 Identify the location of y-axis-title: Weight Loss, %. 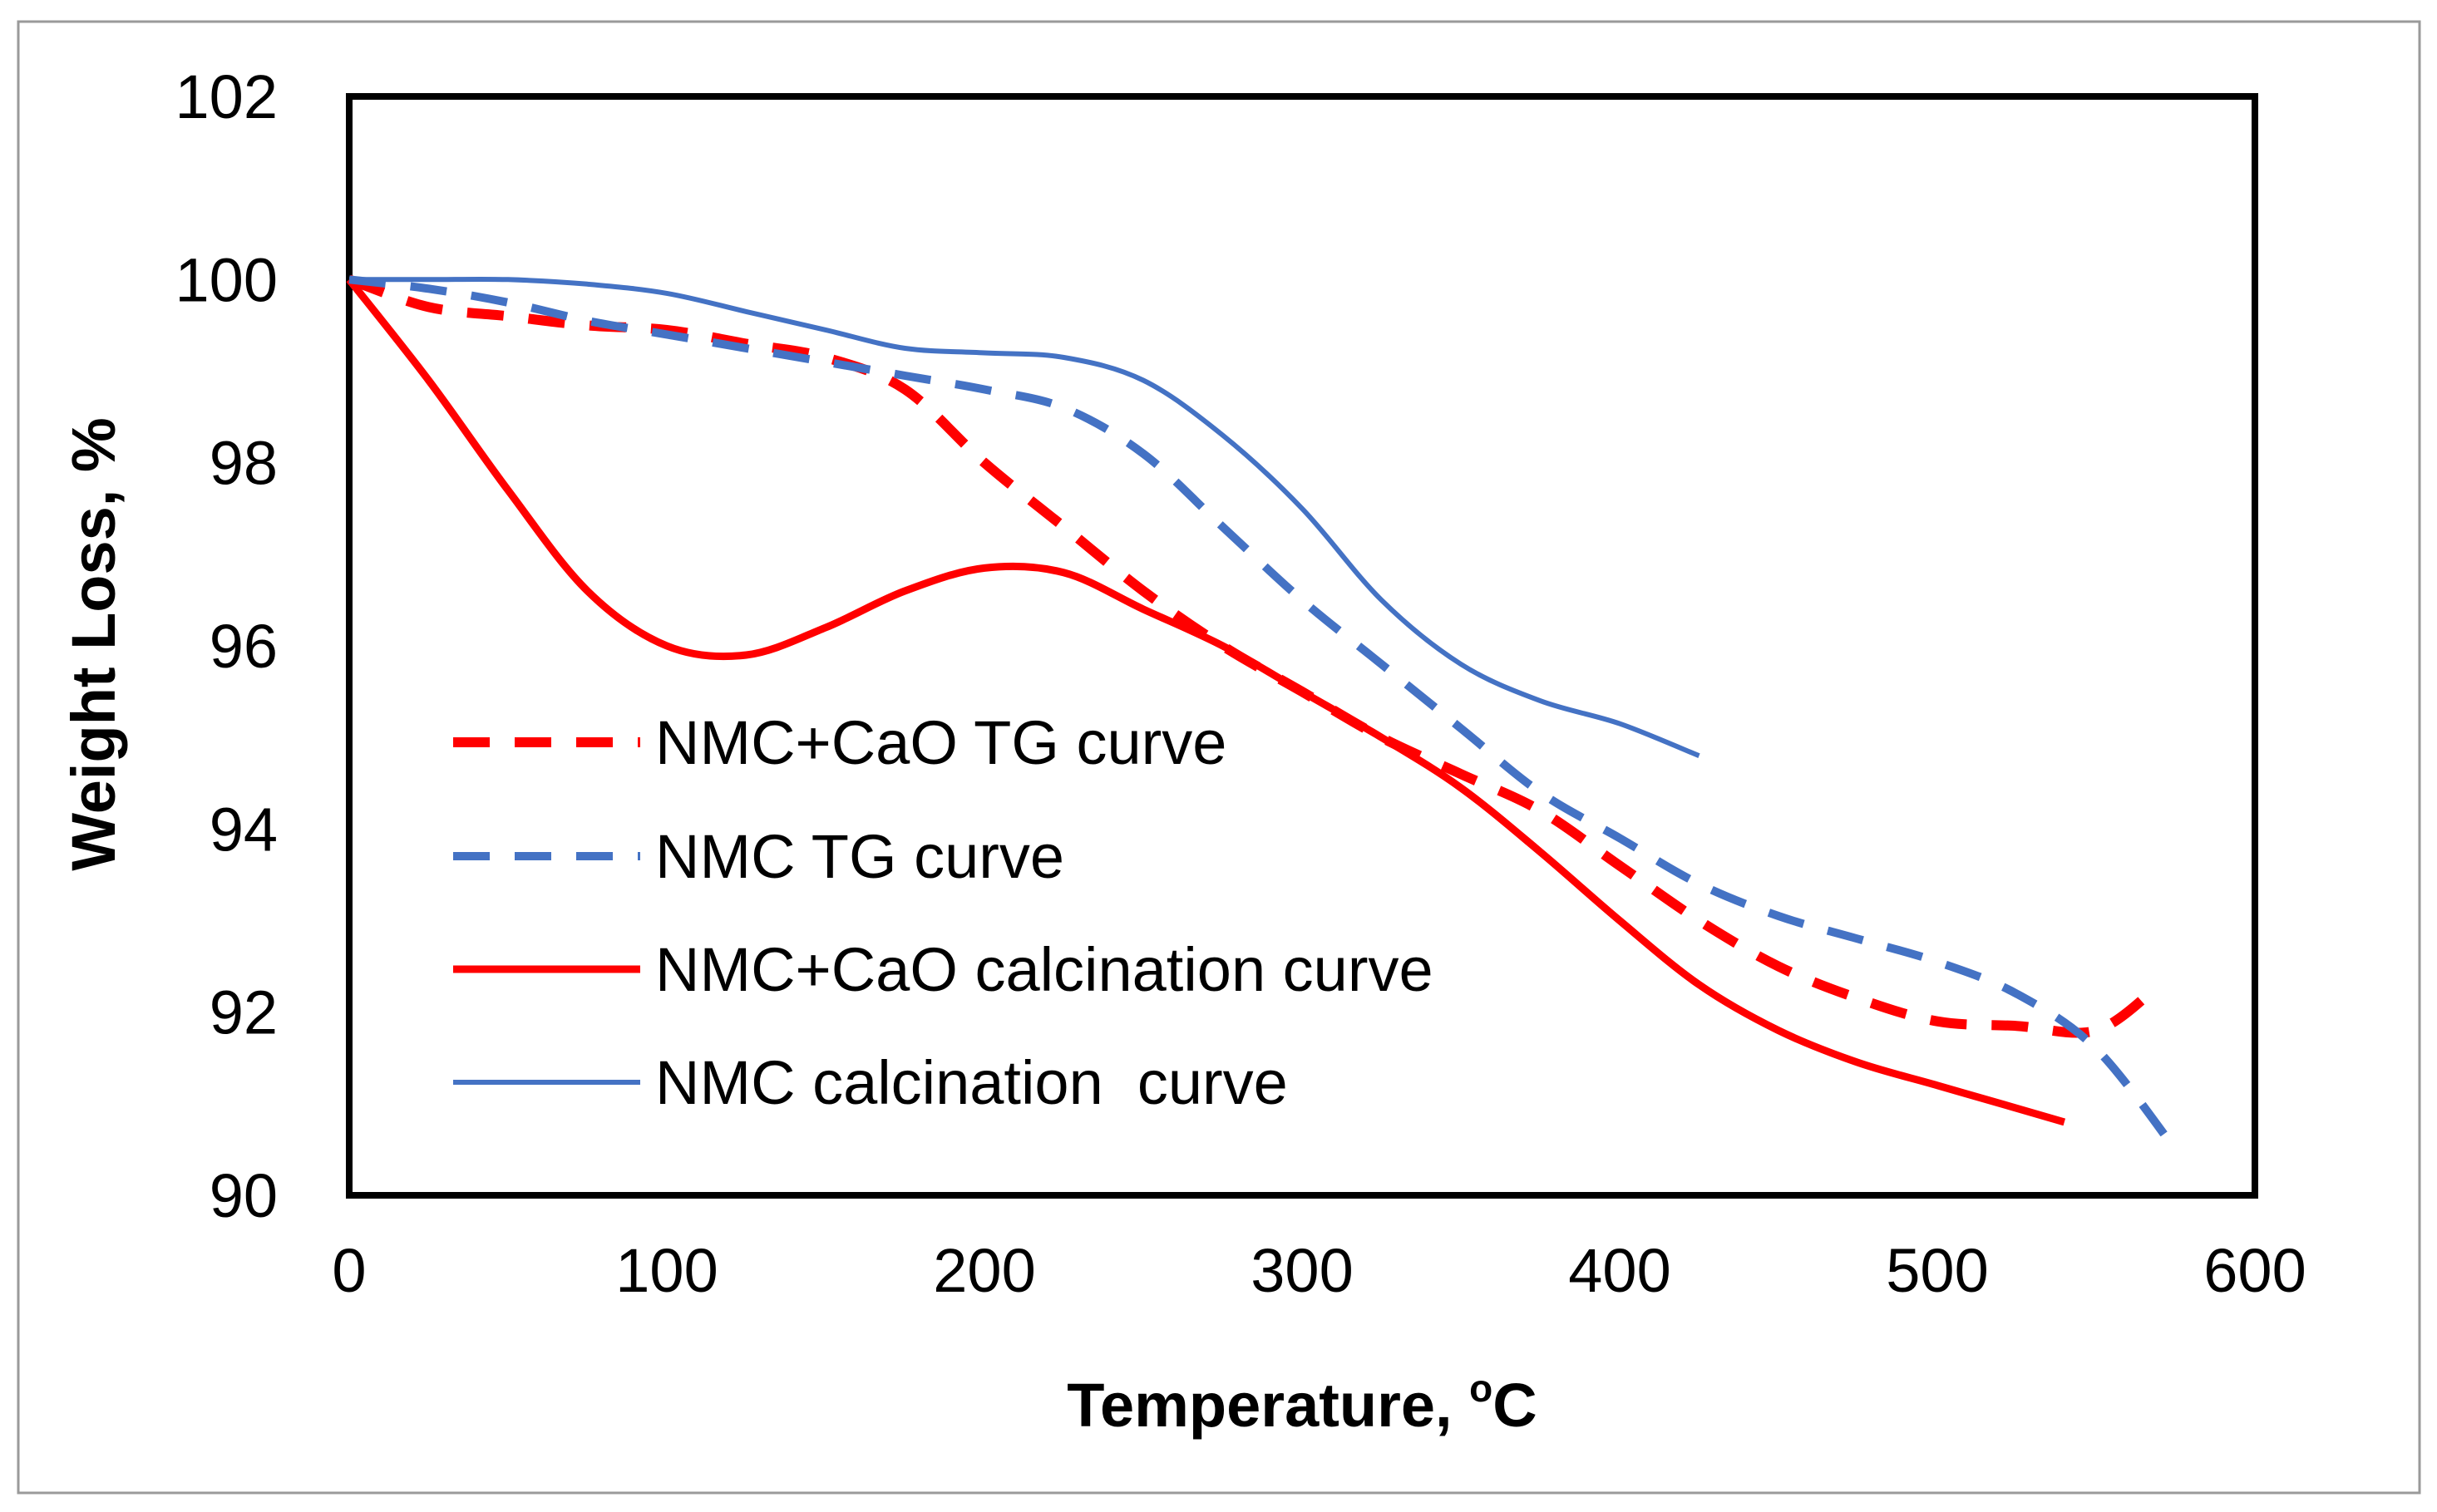
(93, 644).